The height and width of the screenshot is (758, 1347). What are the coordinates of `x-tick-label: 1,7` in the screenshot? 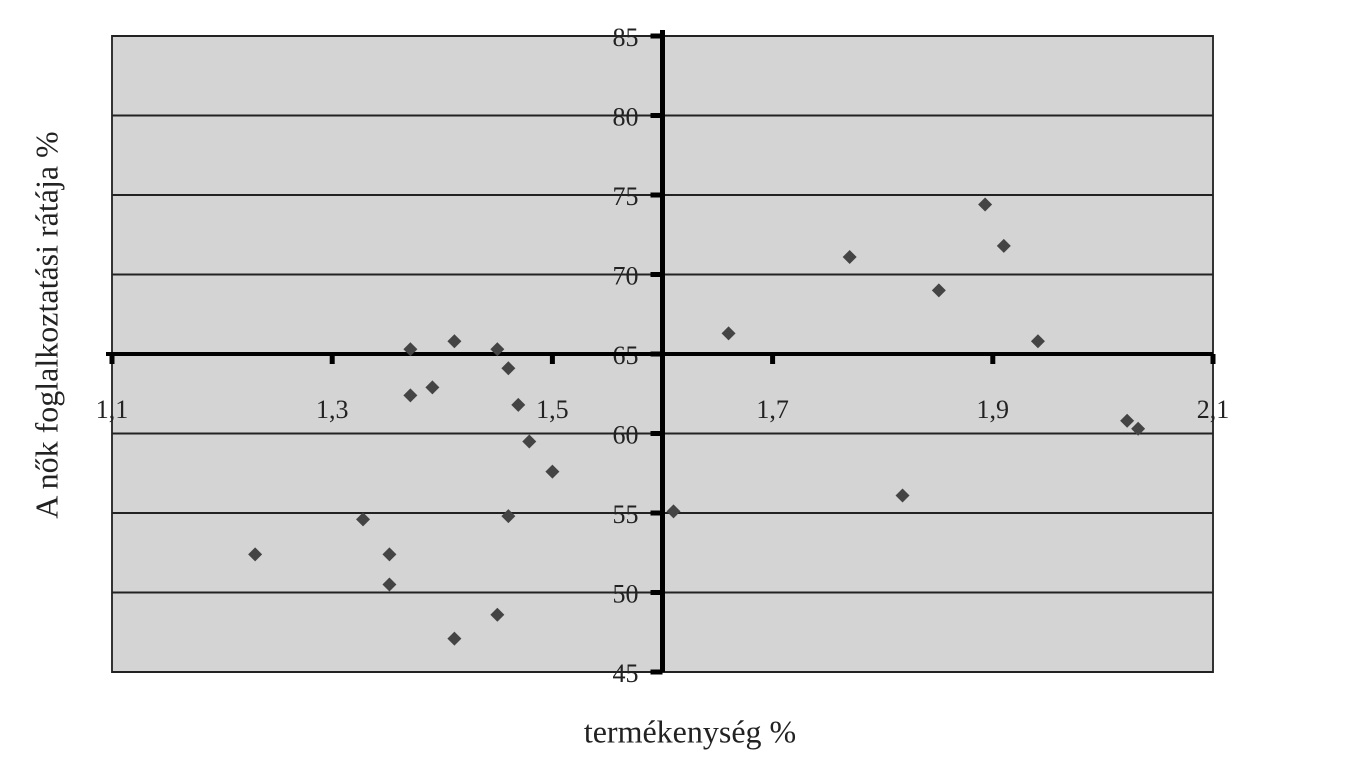 It's located at (772, 409).